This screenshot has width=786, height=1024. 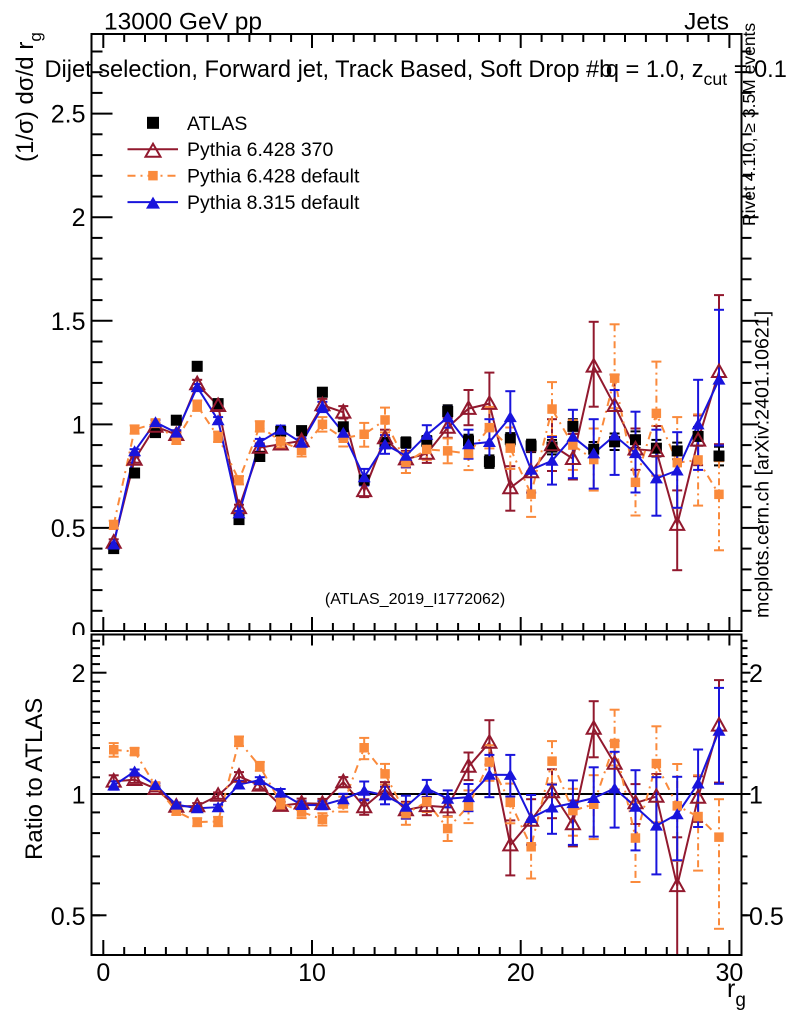 What do you see at coordinates (749, 124) in the screenshot?
I see `svg-text: Rivet 4.1.0, ≥ 3.5M events` at bounding box center [749, 124].